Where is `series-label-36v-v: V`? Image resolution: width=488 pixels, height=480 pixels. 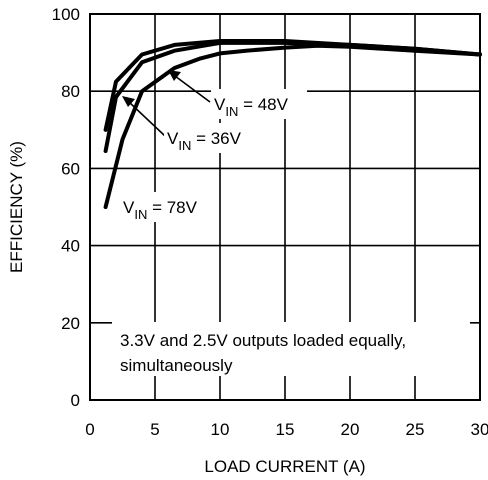
series-label-36v-v: V is located at coordinates (173, 138).